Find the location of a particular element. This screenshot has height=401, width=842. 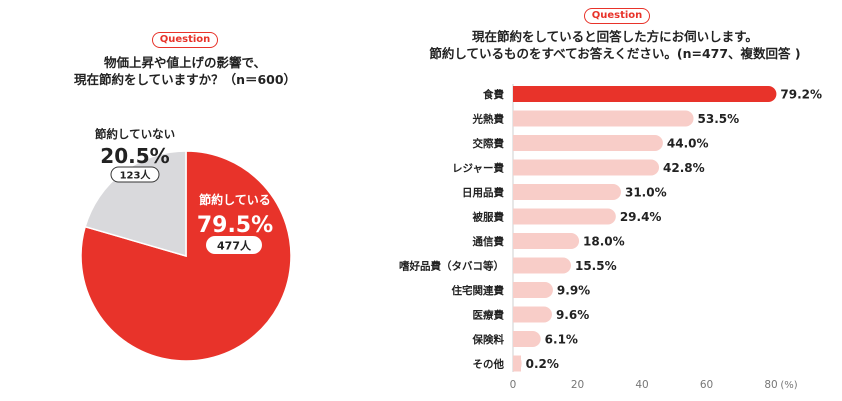

category-label-9: 医療費 is located at coordinates (489, 315).